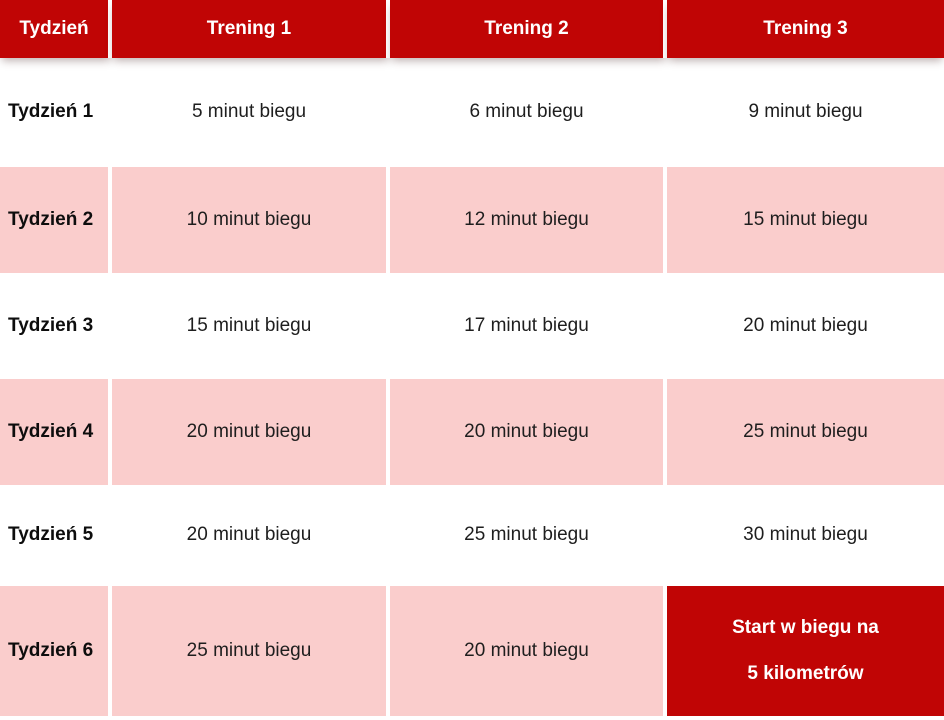 The width and height of the screenshot is (944, 720). Describe the element at coordinates (56, 326) in the screenshot. I see `week-cell: Tydzień 3` at that location.